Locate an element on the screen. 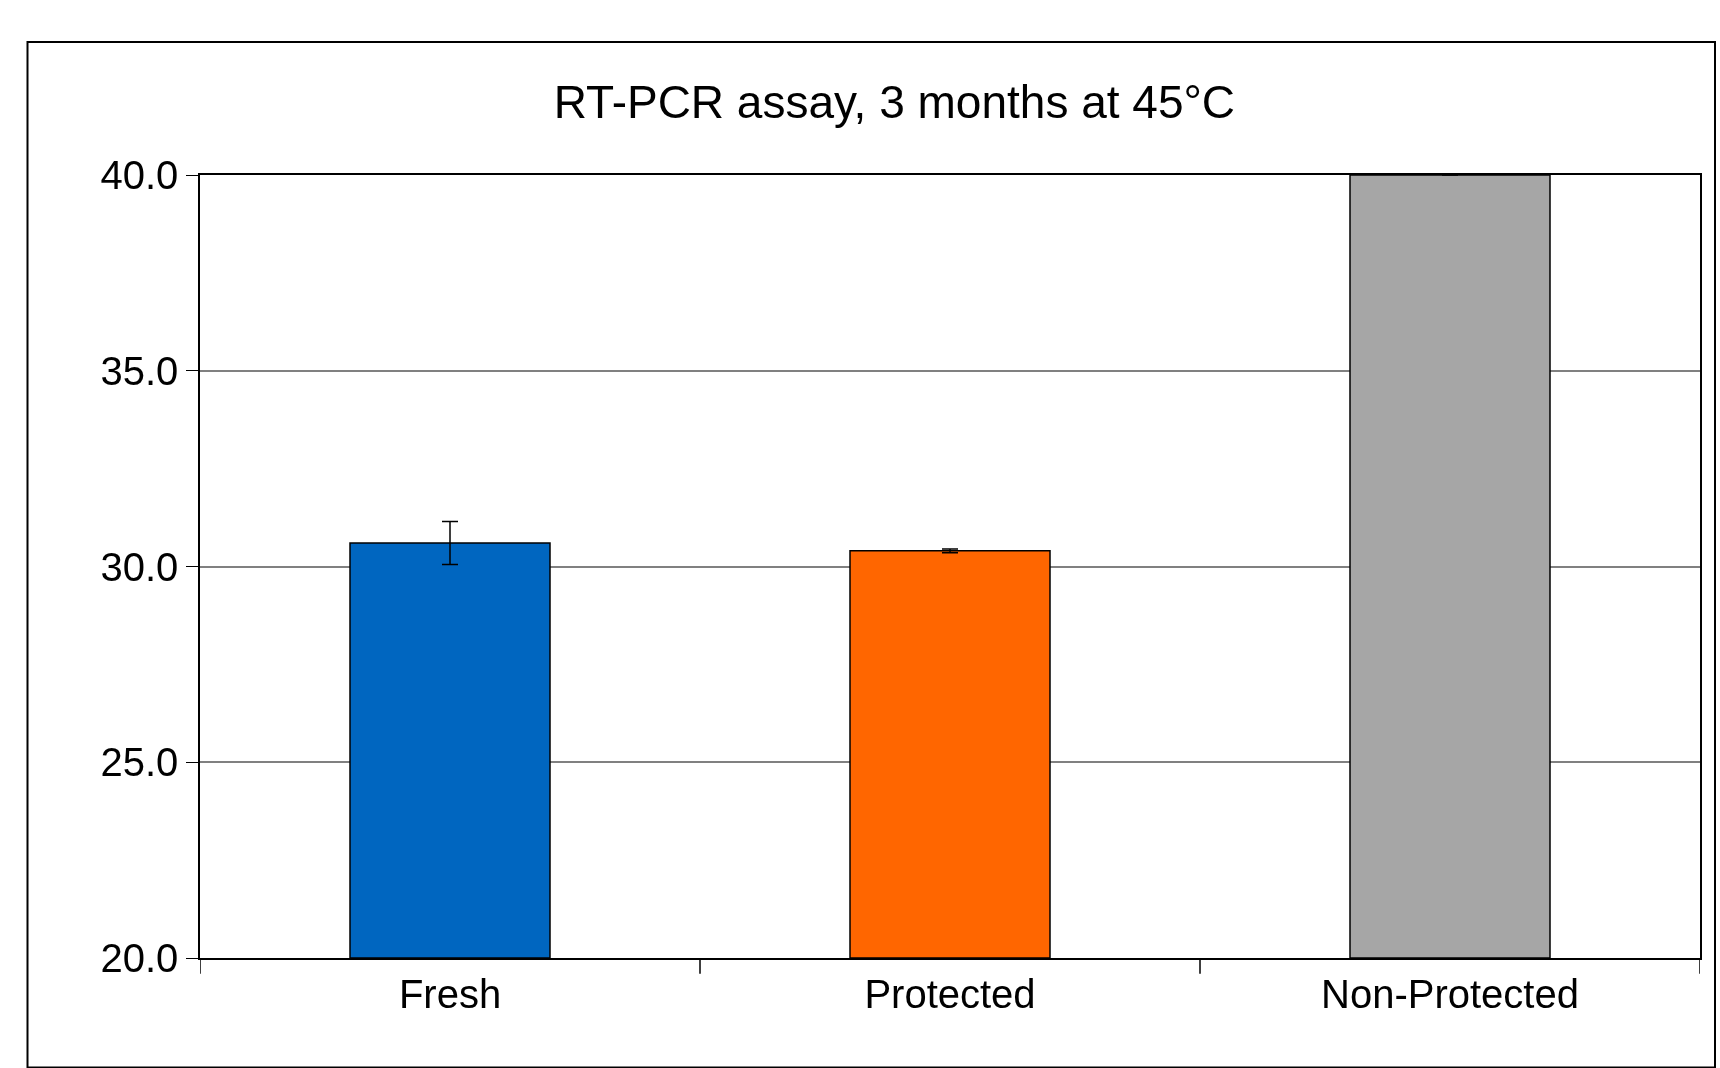 The image size is (1720, 1068). x-tick-label: Fresh is located at coordinates (450, 993).